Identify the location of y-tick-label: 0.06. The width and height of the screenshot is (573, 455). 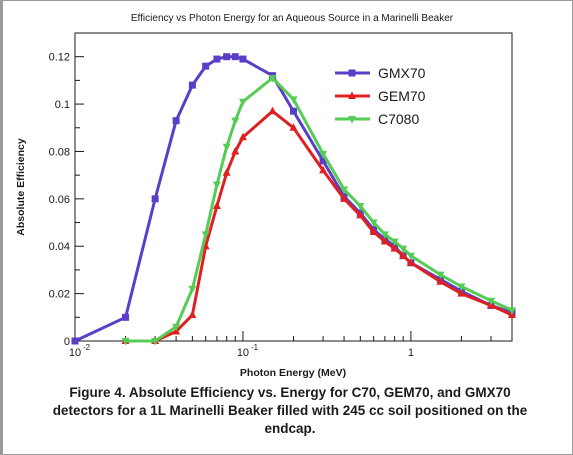
(59, 200).